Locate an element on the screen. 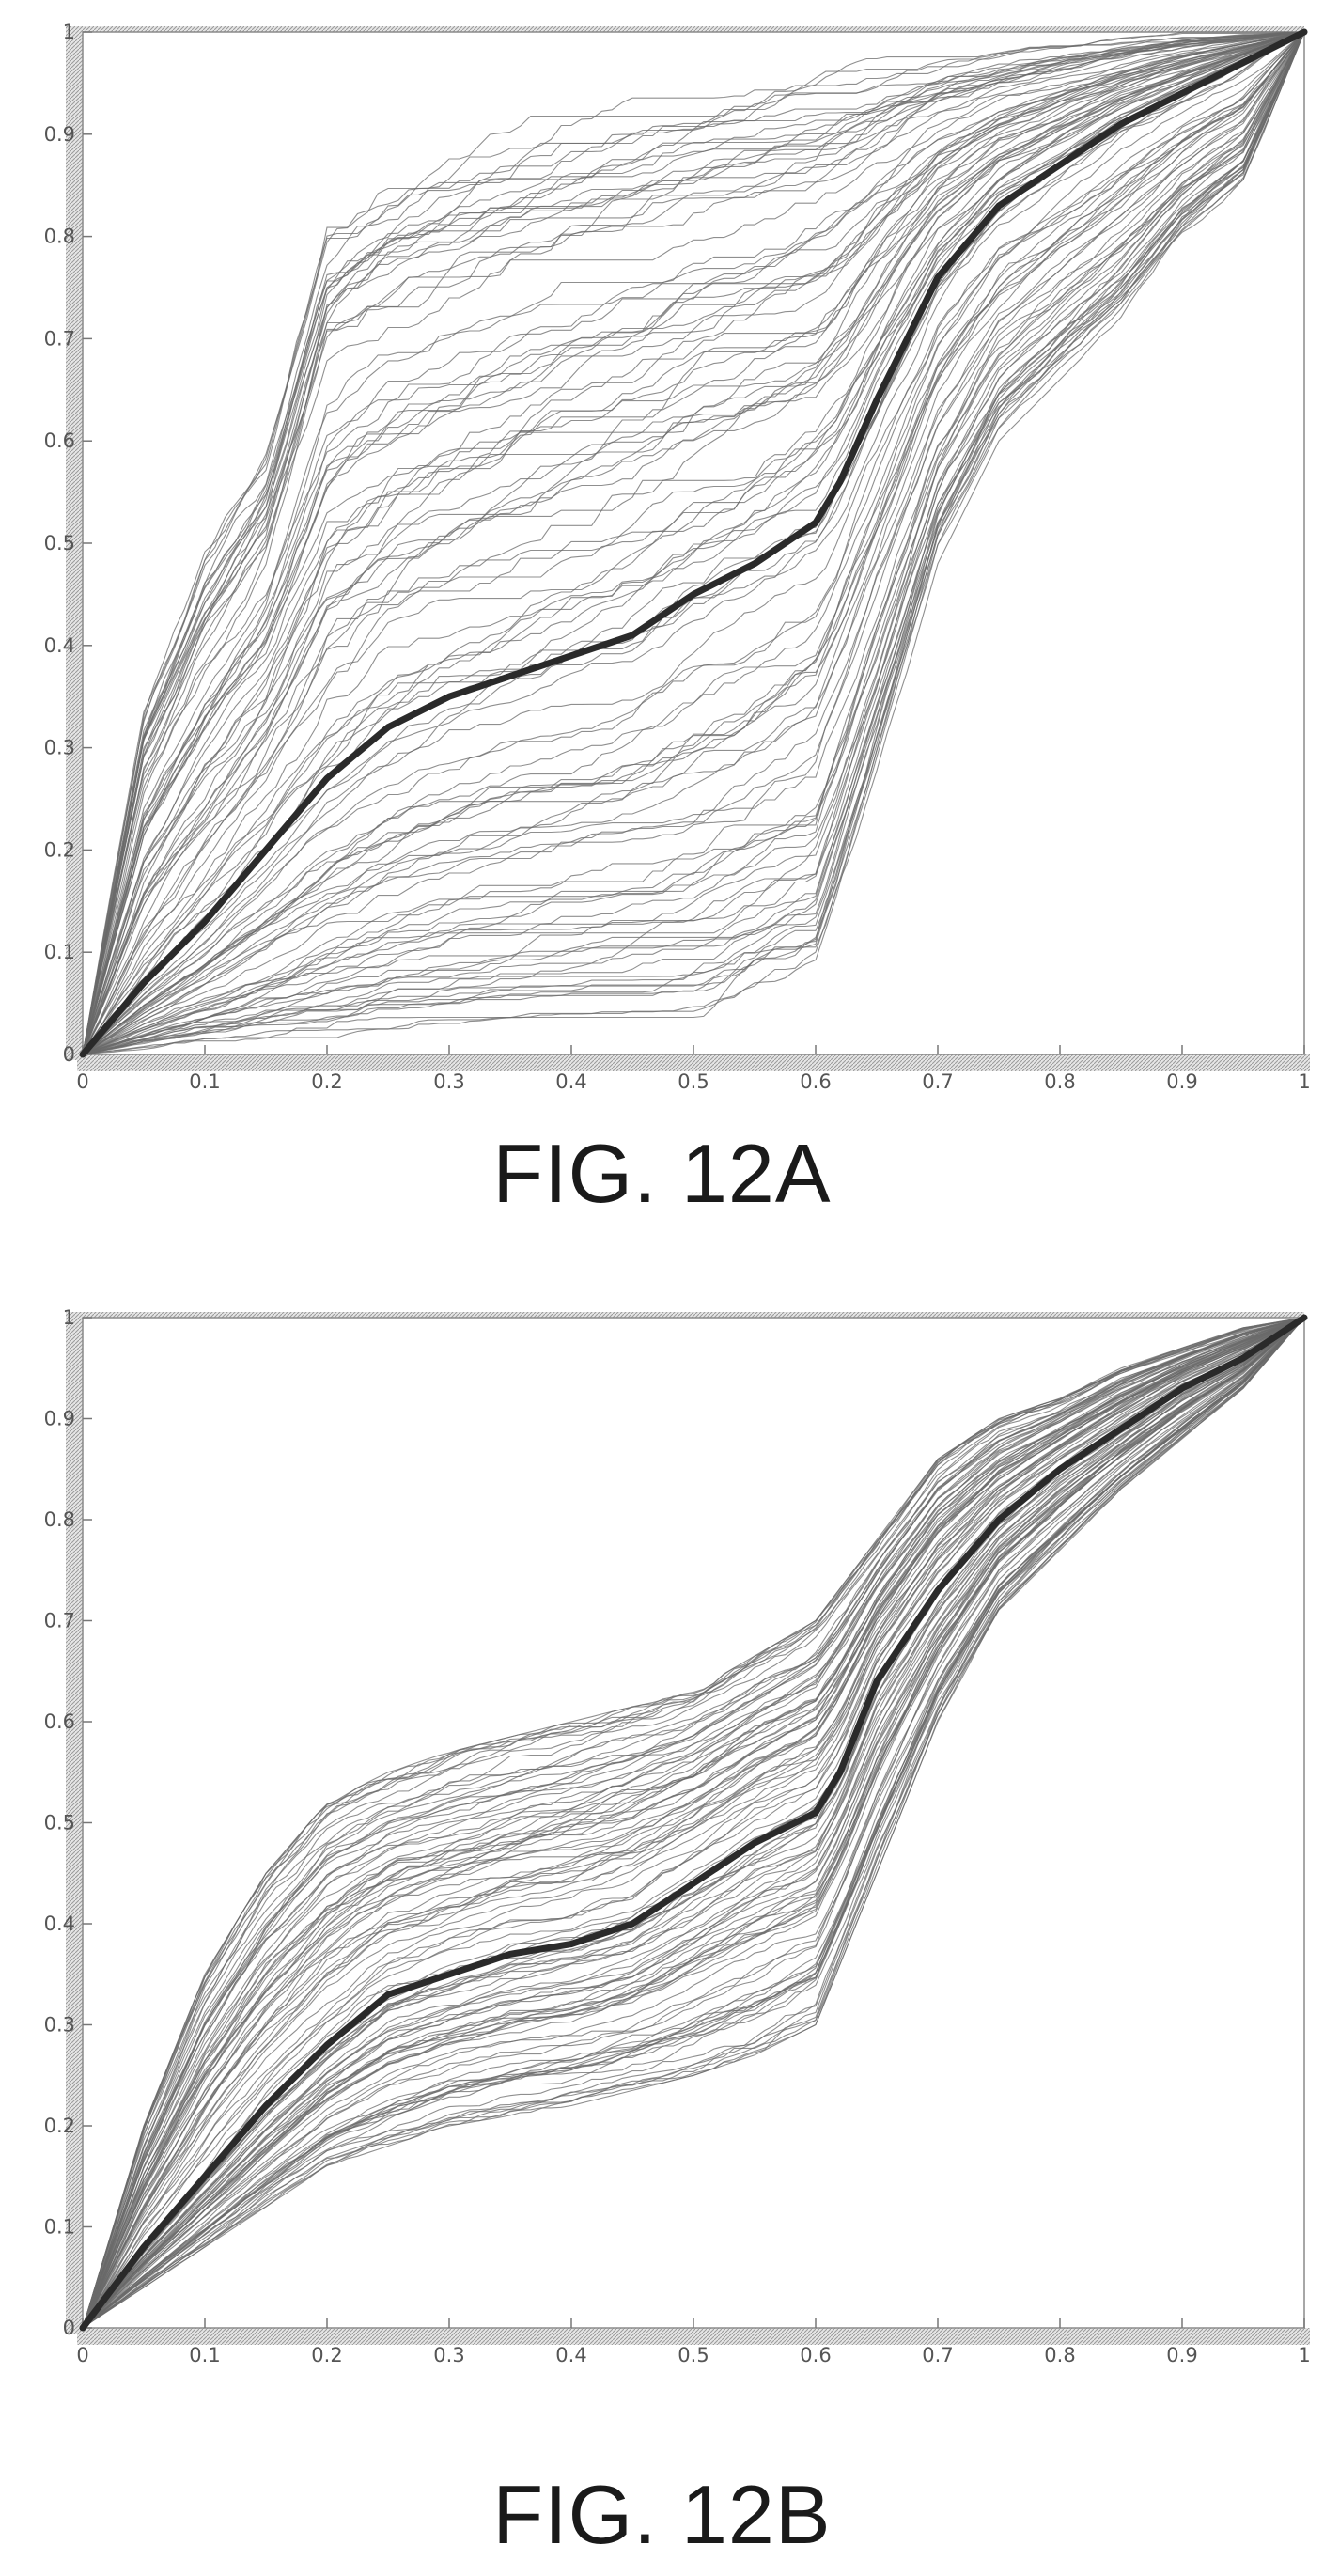  x-tick-label: 0.3 is located at coordinates (448, 2355).